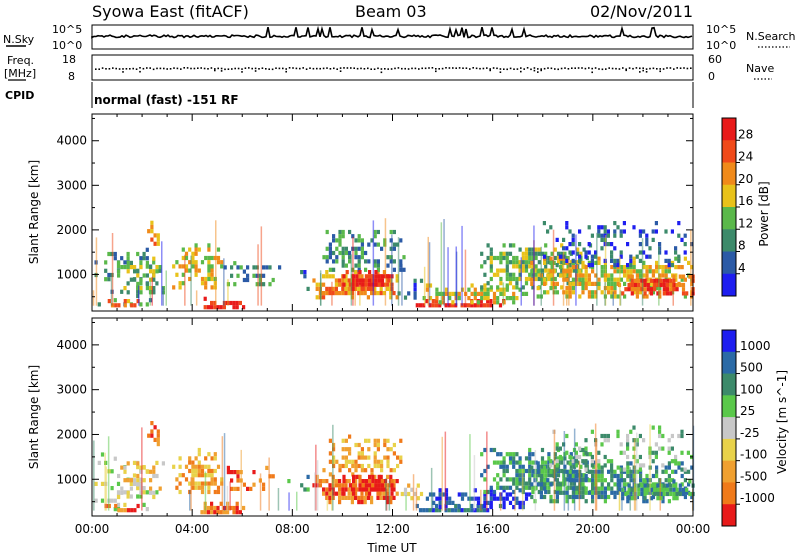 This screenshot has width=800, height=554. I want to click on beam-label: Beam 03, so click(391, 11).